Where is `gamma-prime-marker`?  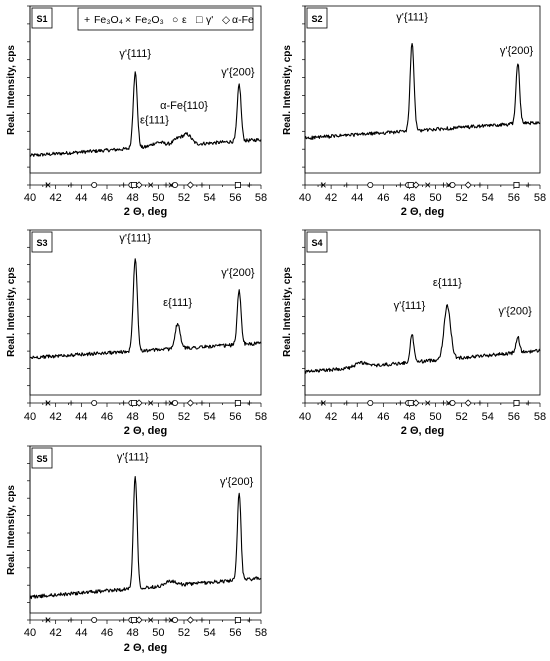
gamma-prime-marker is located at coordinates (237, 184).